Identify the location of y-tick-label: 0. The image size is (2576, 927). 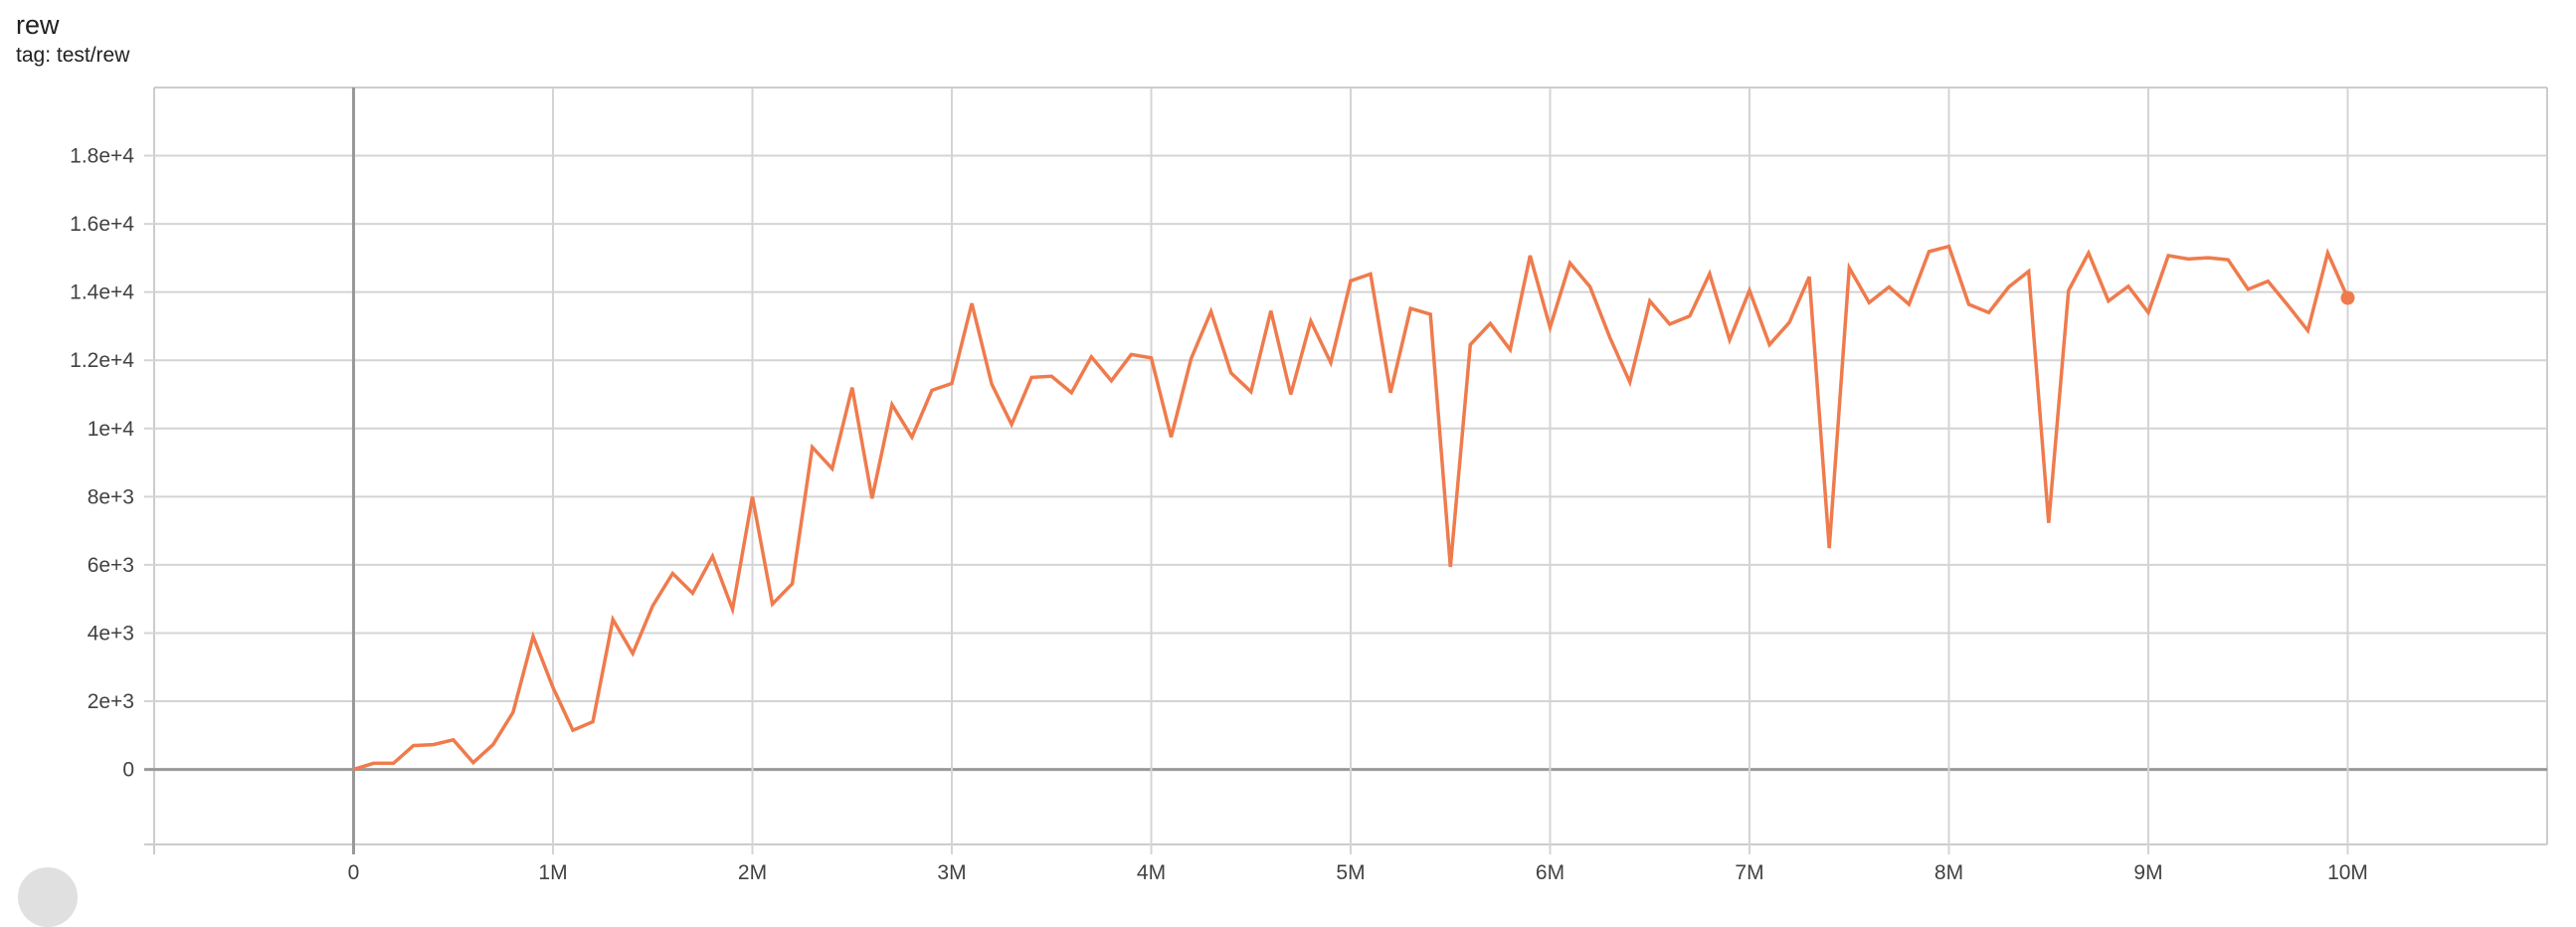
(128, 770).